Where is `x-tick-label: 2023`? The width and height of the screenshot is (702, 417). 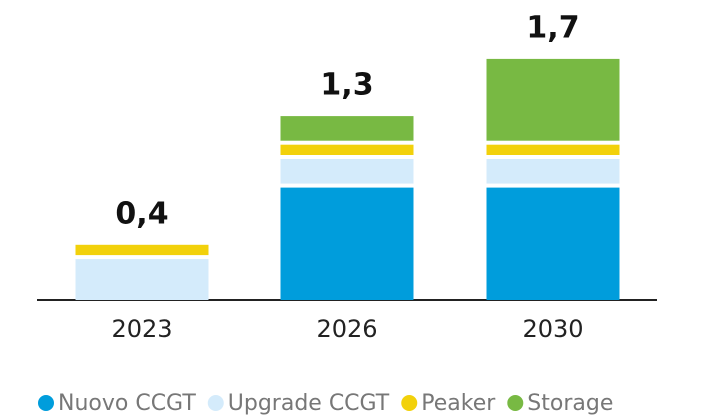
x-tick-label: 2023 is located at coordinates (141, 329).